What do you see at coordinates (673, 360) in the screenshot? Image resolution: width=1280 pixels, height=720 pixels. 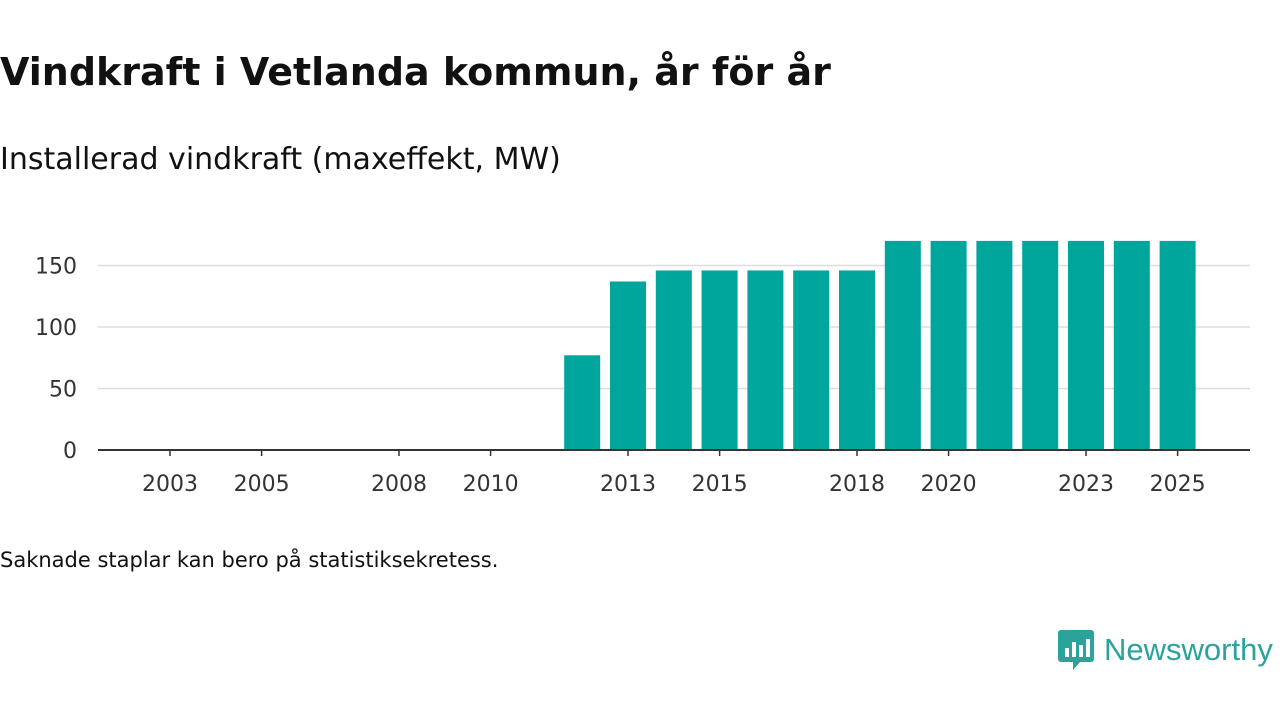 I see `bar-2014` at bounding box center [673, 360].